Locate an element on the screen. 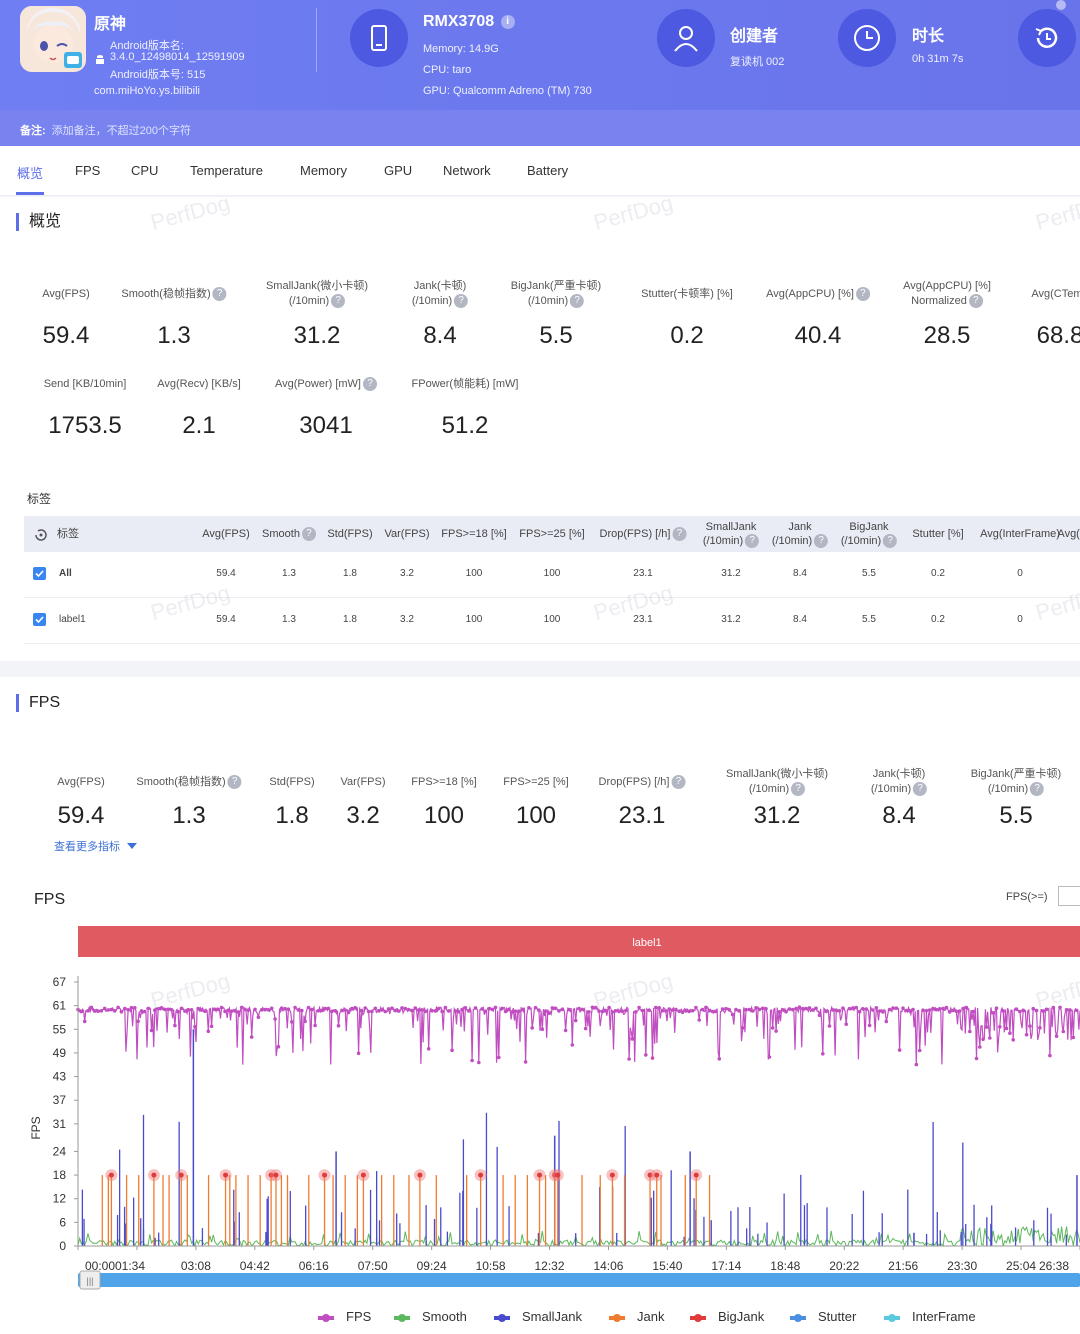 The height and width of the screenshot is (1334, 1080). remark-input: 添加备注，不超过200个字符 is located at coordinates (121, 131).